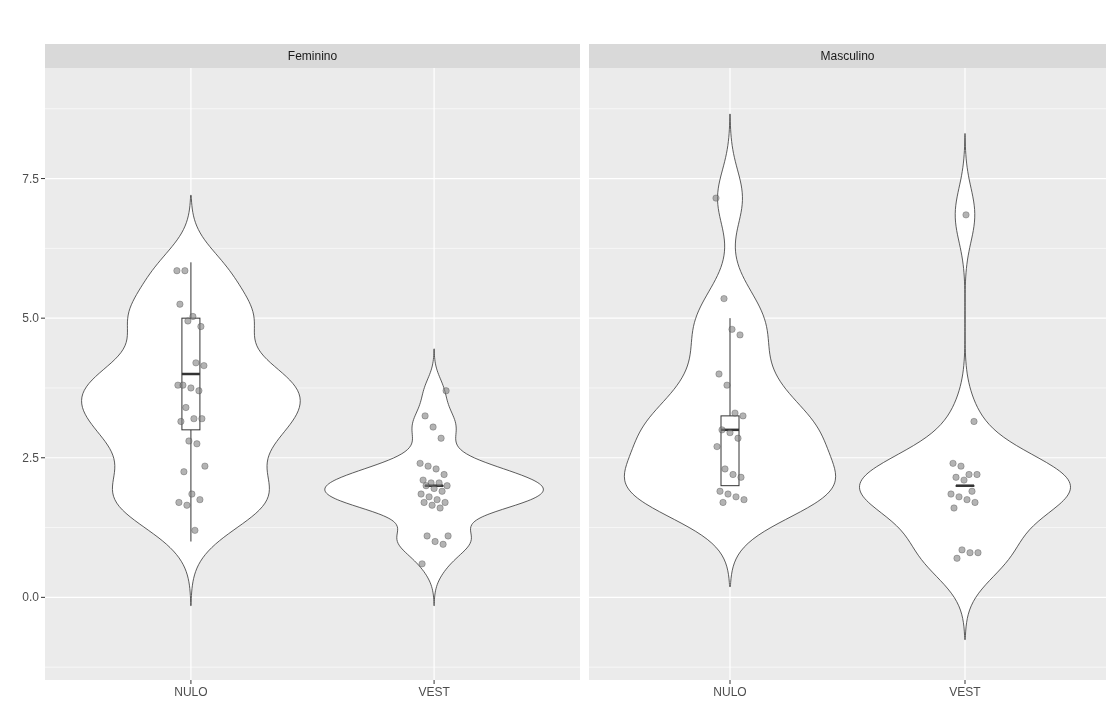 The height and width of the screenshot is (706, 1114). Describe the element at coordinates (31, 597) in the screenshot. I see `y-tick-label: 0.0` at that location.